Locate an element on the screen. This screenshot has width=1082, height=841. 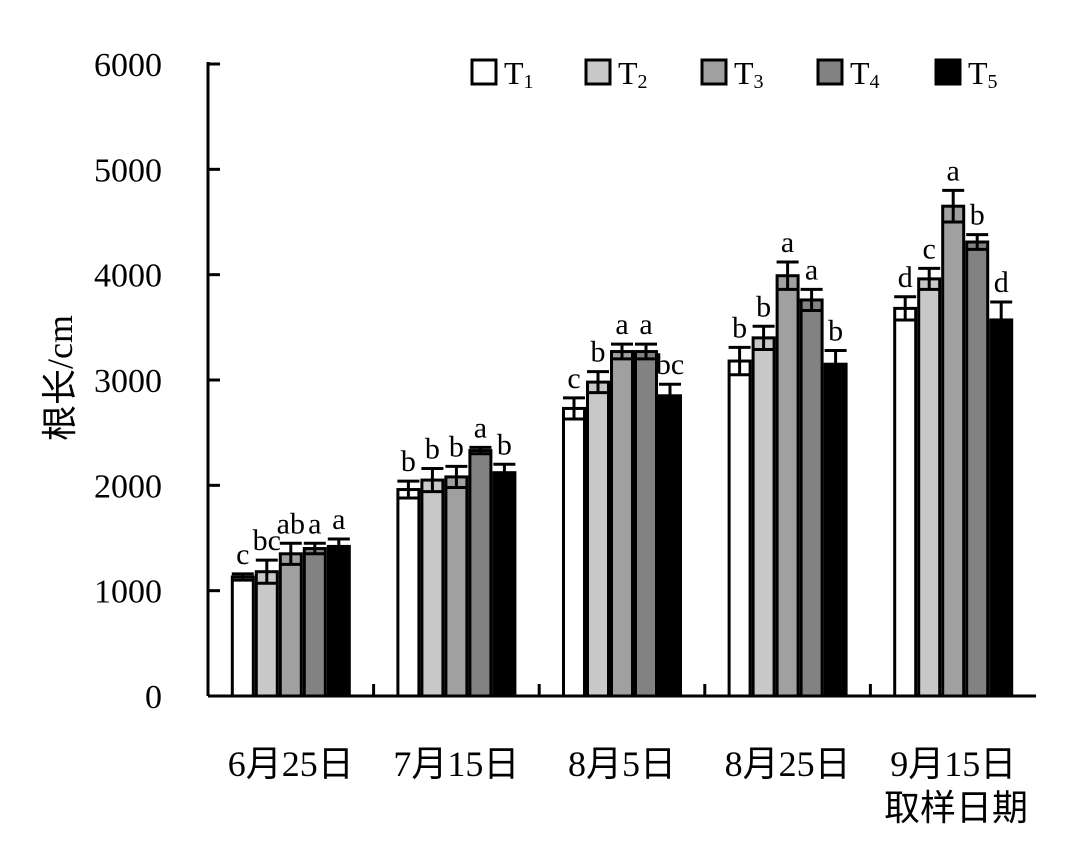
y-ticks: 0 1000 2000 3000 4000 5000 6000 is located at coordinates (157, 381).